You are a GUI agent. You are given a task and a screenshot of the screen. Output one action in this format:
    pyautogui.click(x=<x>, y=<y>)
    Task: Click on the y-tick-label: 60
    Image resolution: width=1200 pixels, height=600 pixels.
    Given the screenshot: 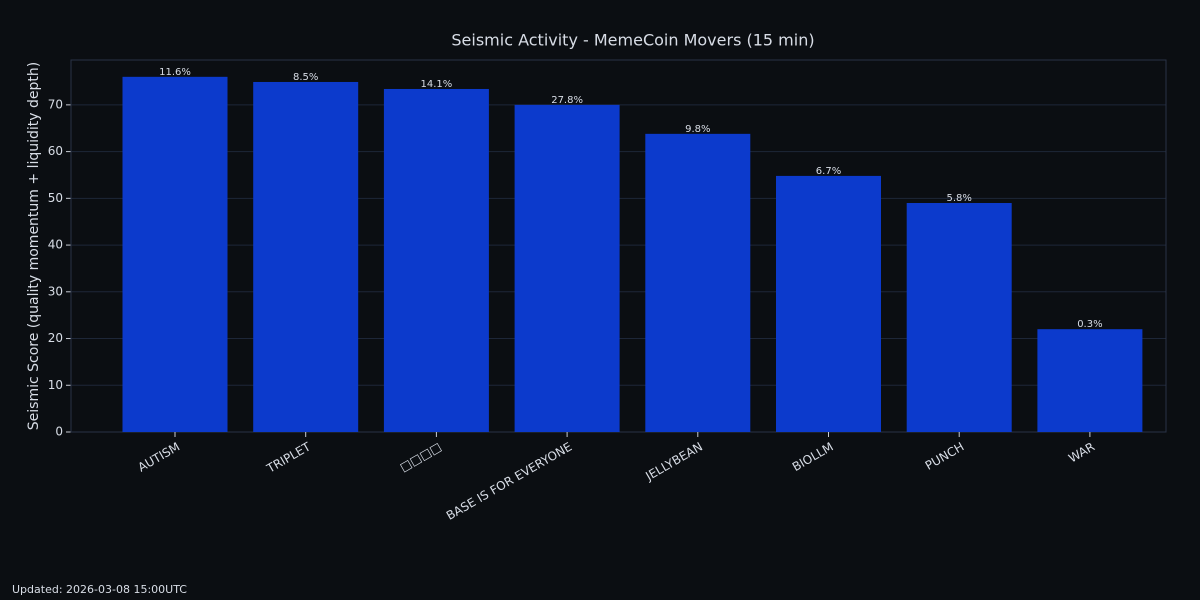 What is the action you would take?
    pyautogui.click(x=55, y=151)
    